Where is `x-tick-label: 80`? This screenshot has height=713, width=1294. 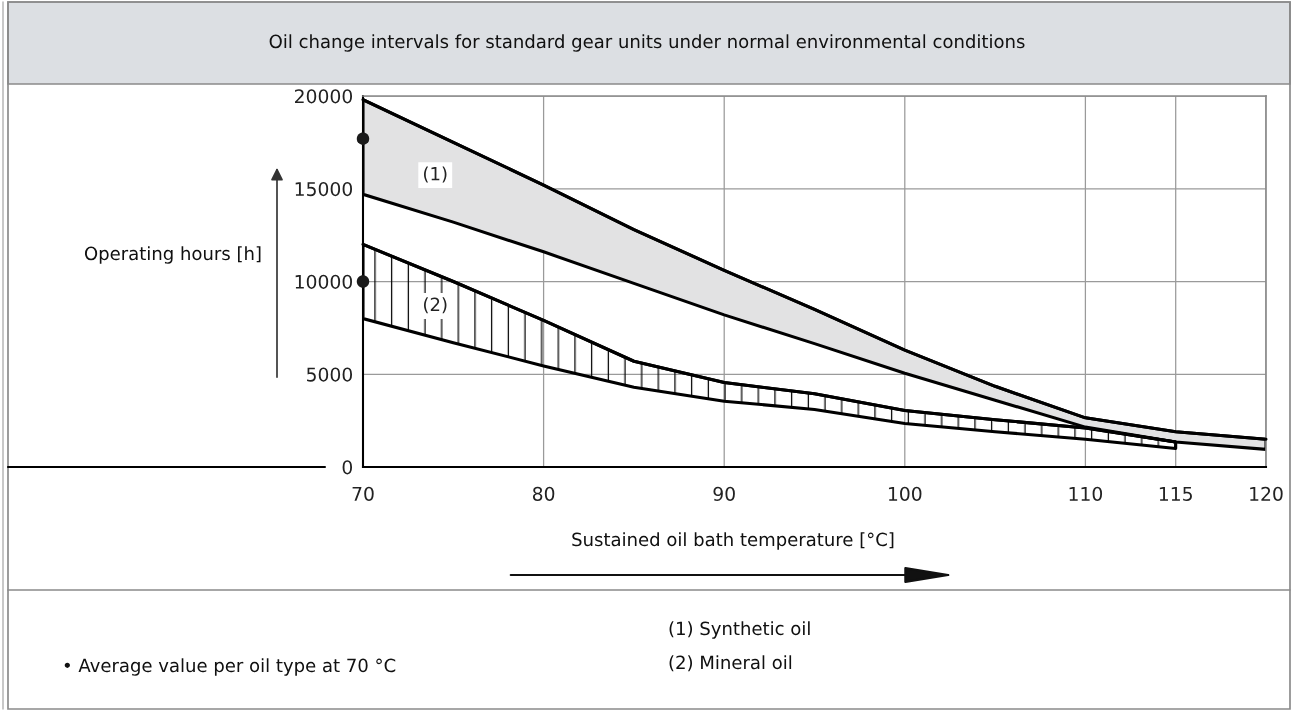 x-tick-label: 80 is located at coordinates (543, 493).